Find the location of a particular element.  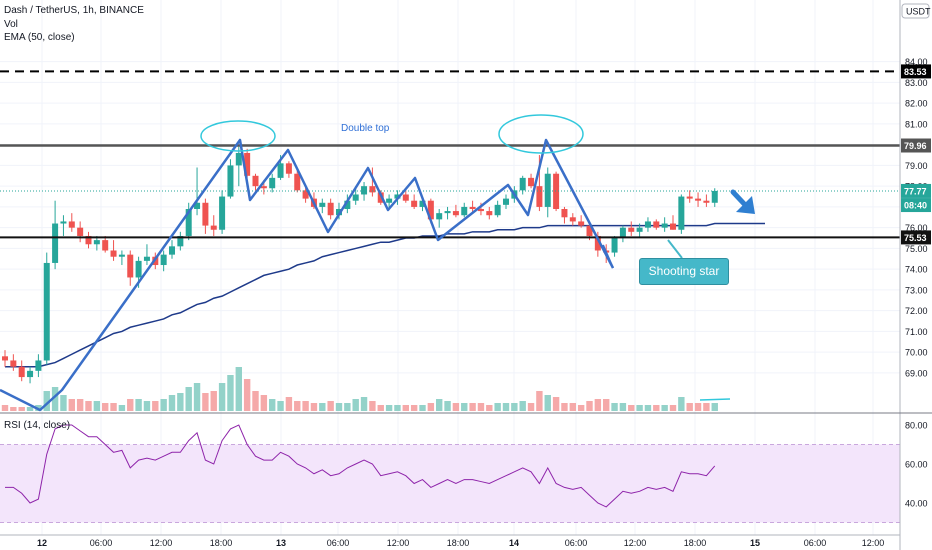

price-tick-label: 84.00 is located at coordinates (916, 62).